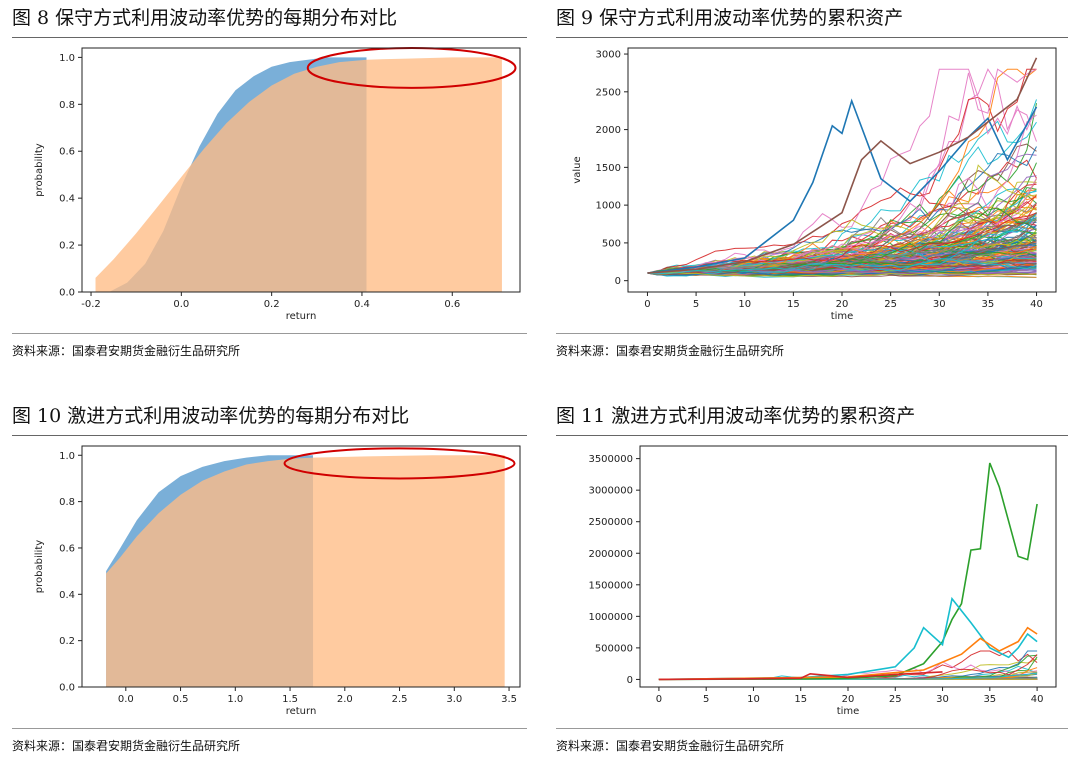  I want to click on fig9-xtick-label: 15, so click(793, 304).